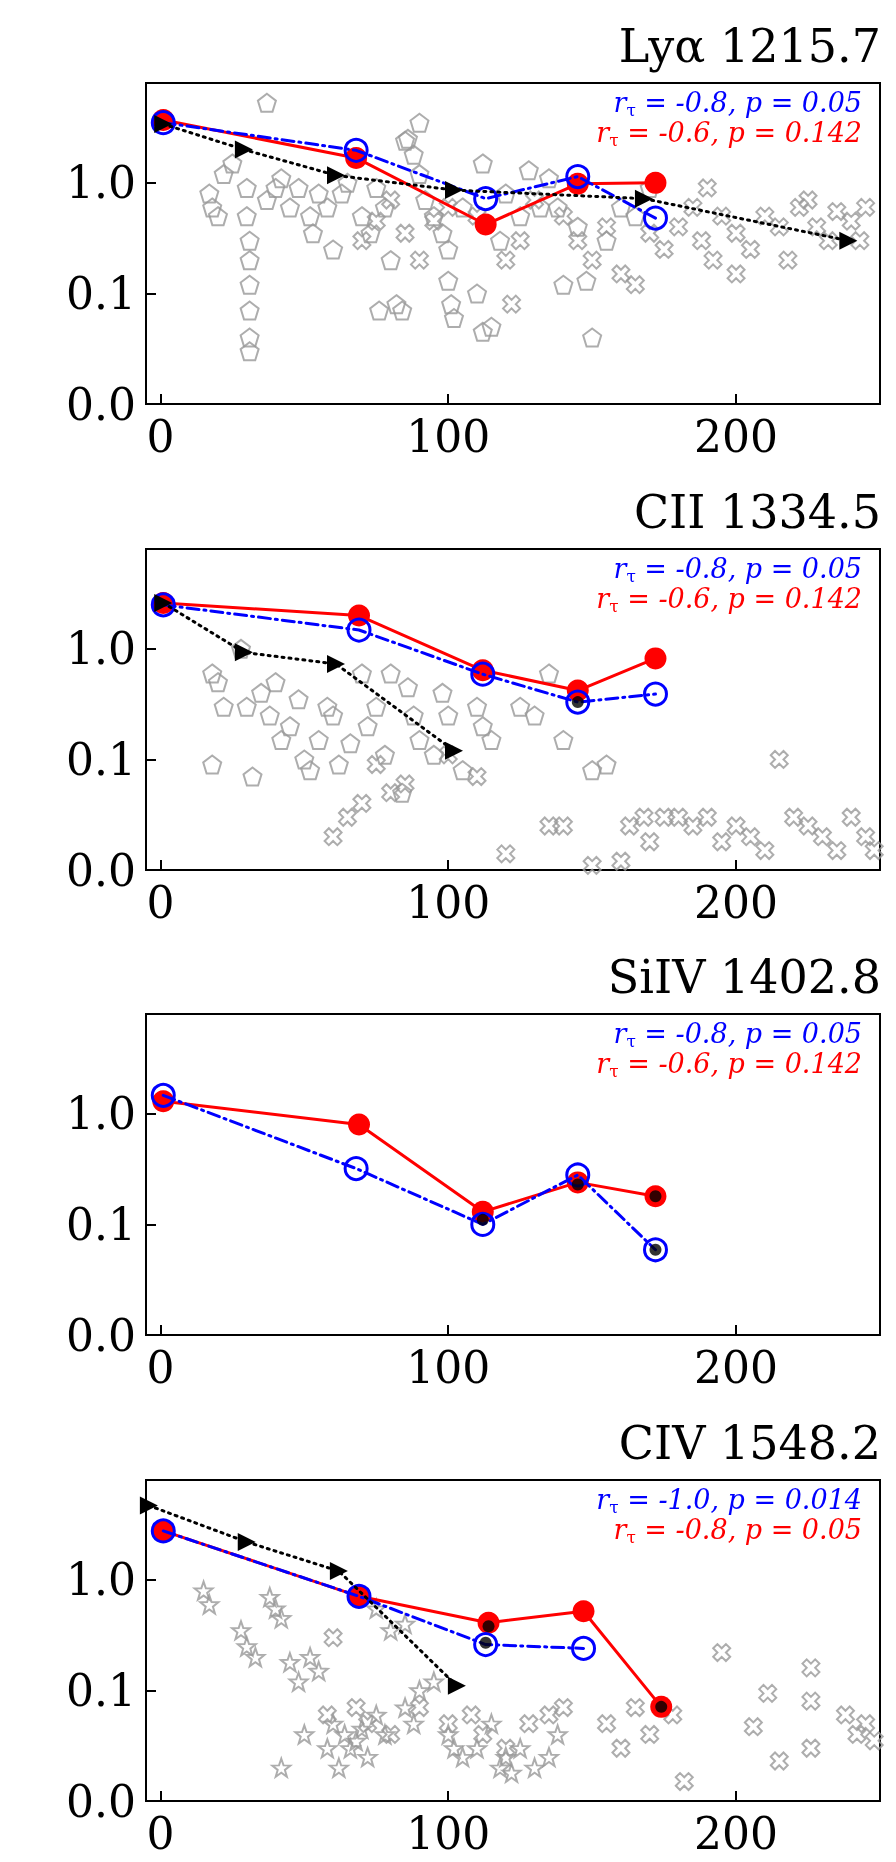  I want to click on y-tick-label: 0.1, so click(101, 1690).